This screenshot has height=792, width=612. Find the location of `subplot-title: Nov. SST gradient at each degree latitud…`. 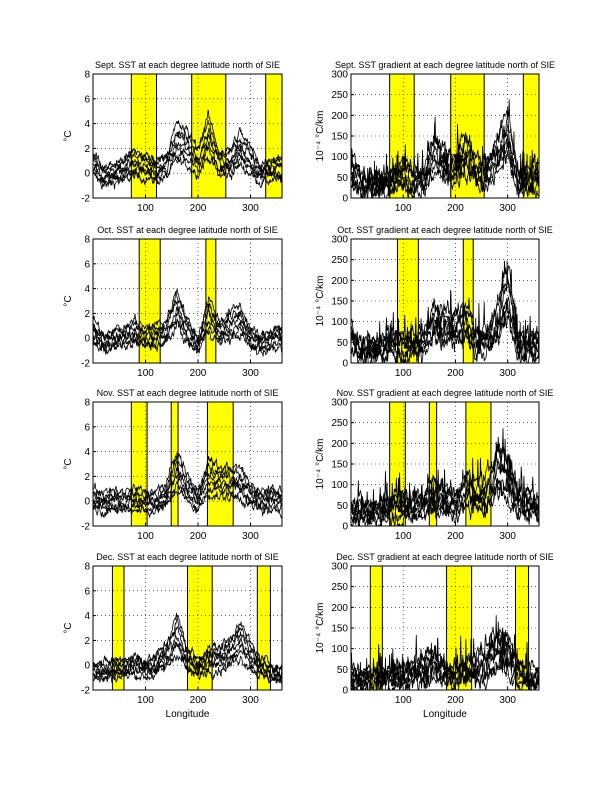

subplot-title: Nov. SST gradient at each degree latitud… is located at coordinates (445, 393).